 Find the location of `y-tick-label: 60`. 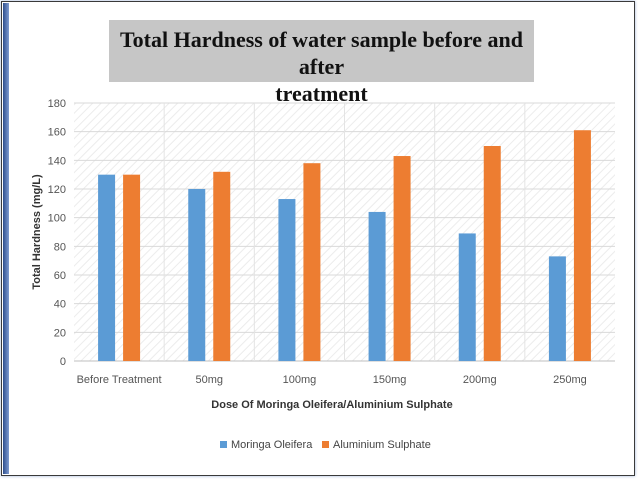

y-tick-label: 60 is located at coordinates (60, 276).